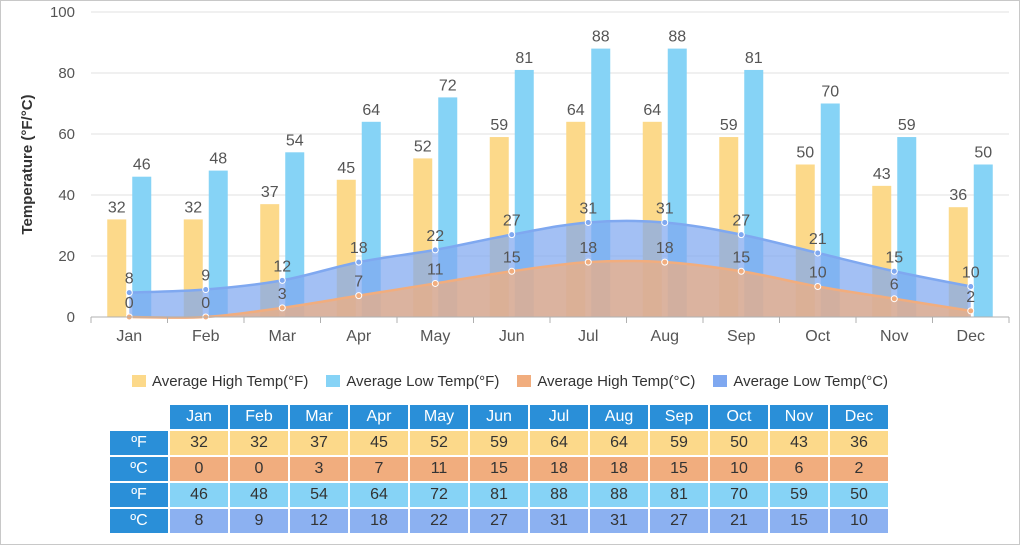  What do you see at coordinates (282, 294) in the screenshot?
I see `data-label-high-c: 3` at bounding box center [282, 294].